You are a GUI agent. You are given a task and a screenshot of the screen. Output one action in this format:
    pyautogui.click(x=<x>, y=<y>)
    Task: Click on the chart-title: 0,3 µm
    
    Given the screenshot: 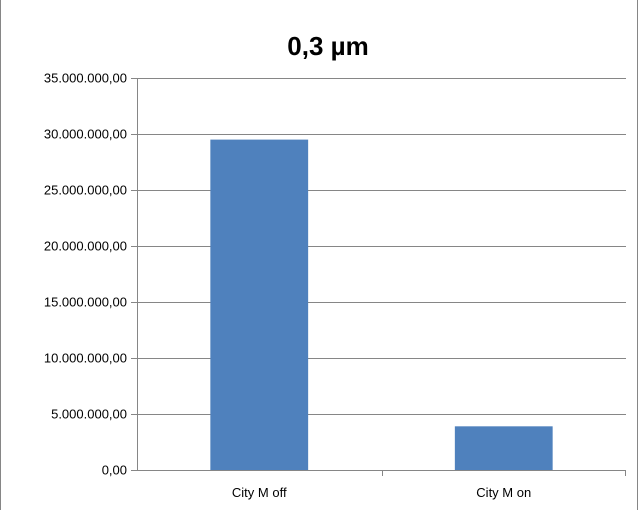 What is the action you would take?
    pyautogui.click(x=327, y=46)
    